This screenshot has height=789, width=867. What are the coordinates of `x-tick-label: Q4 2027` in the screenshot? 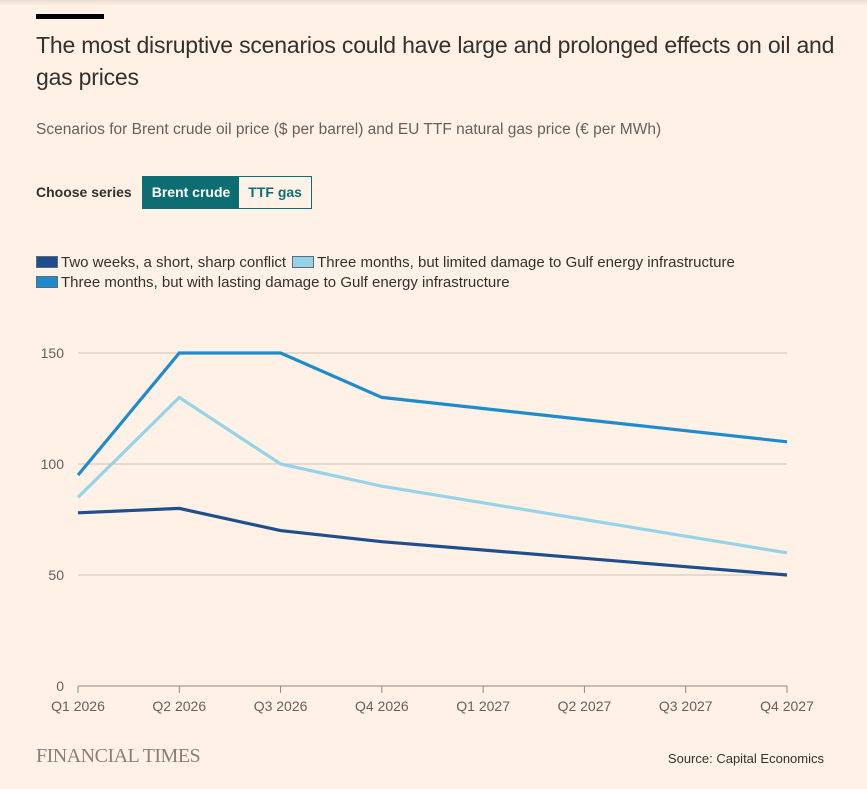 It's located at (787, 706).